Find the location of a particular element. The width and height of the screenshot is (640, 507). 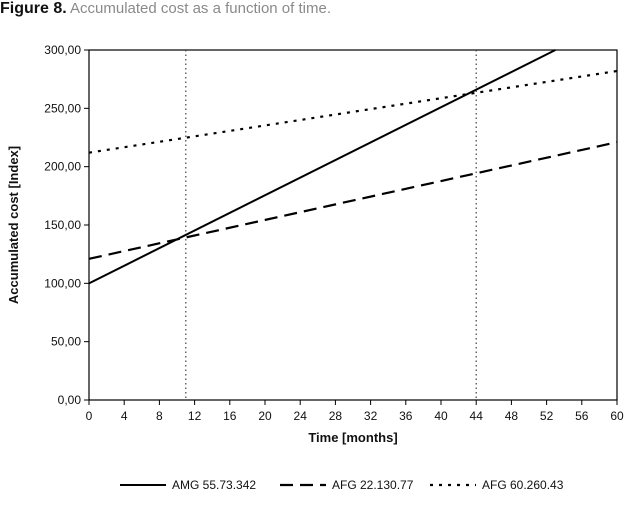

x-axis-title: Time [months] is located at coordinates (352, 437).